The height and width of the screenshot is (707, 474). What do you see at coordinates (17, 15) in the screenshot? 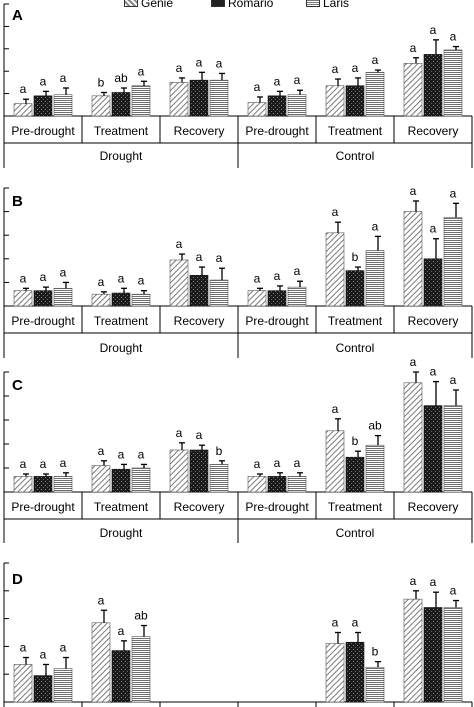
I see `panel-letter: A` at bounding box center [17, 15].